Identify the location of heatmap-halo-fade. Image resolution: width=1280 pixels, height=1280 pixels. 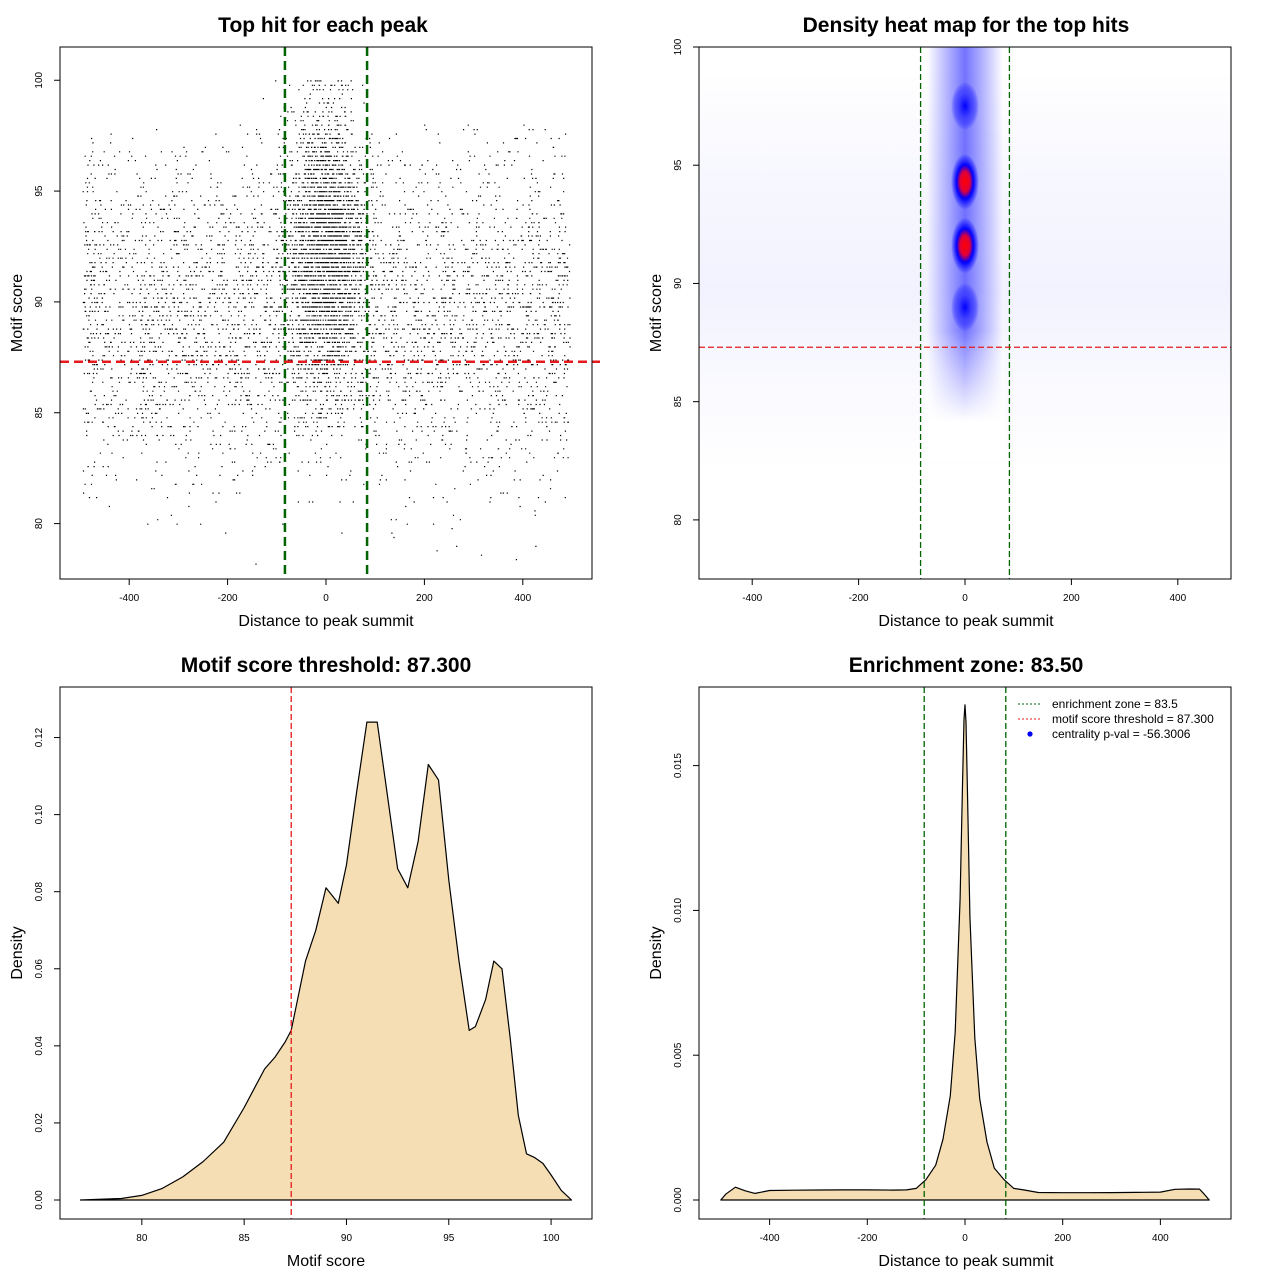
(965, 395).